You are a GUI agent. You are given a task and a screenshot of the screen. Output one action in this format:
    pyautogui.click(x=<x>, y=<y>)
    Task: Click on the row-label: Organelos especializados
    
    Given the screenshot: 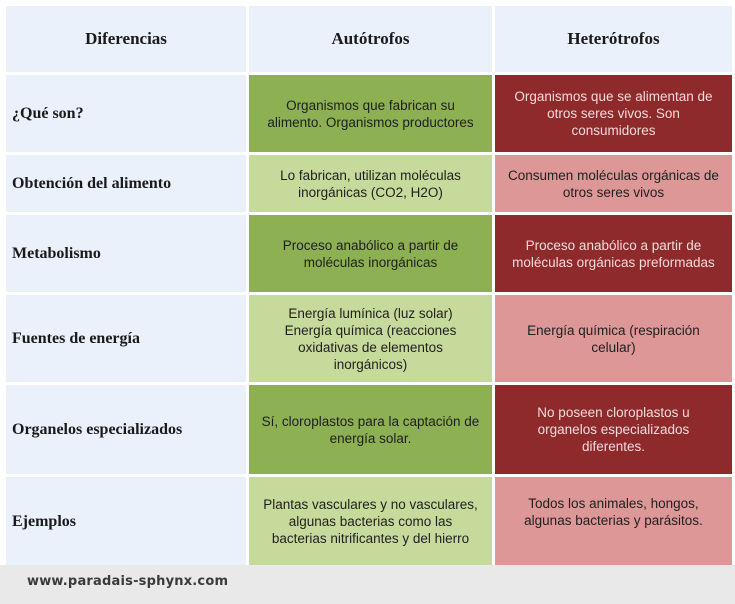 What is the action you would take?
    pyautogui.click(x=126, y=429)
    